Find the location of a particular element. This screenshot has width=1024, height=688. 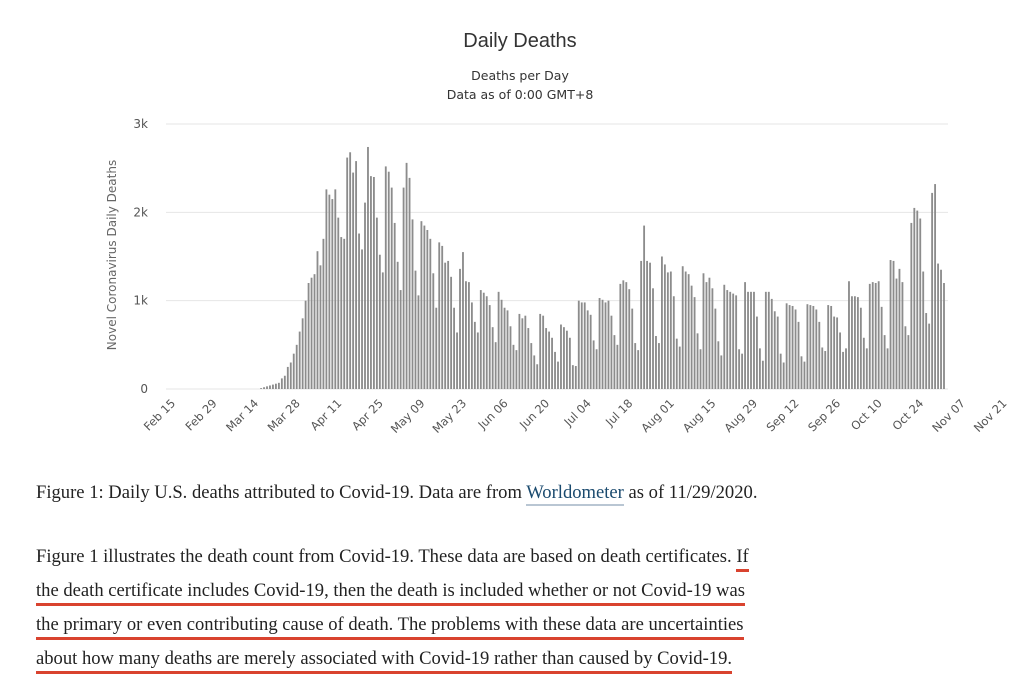

y-axis-ticks: 0 1k 2k 3k is located at coordinates (140, 256).